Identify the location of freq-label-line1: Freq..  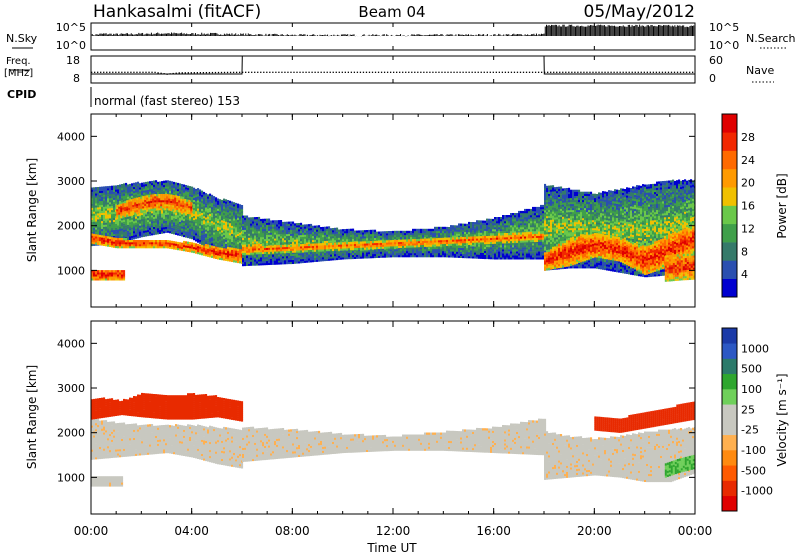
(18, 61).